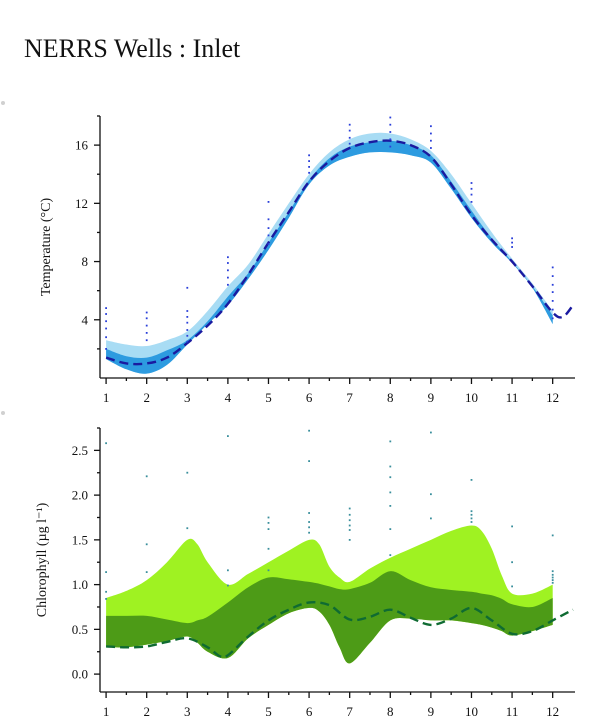 This screenshot has width=600, height=724. What do you see at coordinates (431, 711) in the screenshot?
I see `chl-x-tick-label: 9` at bounding box center [431, 711].